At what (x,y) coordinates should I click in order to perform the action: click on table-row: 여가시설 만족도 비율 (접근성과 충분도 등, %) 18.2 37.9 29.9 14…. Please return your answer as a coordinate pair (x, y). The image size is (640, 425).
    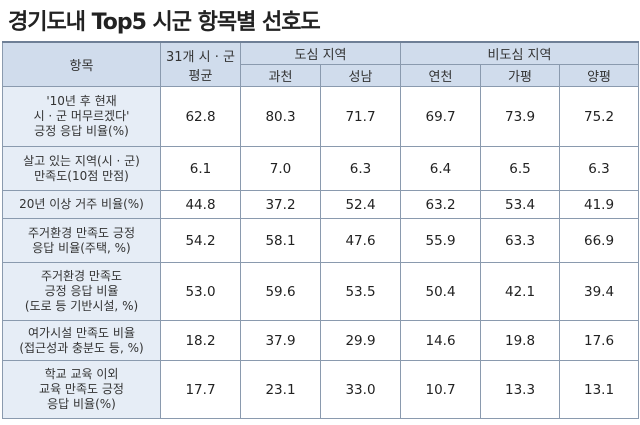
    Looking at the image, I should click on (321, 340).